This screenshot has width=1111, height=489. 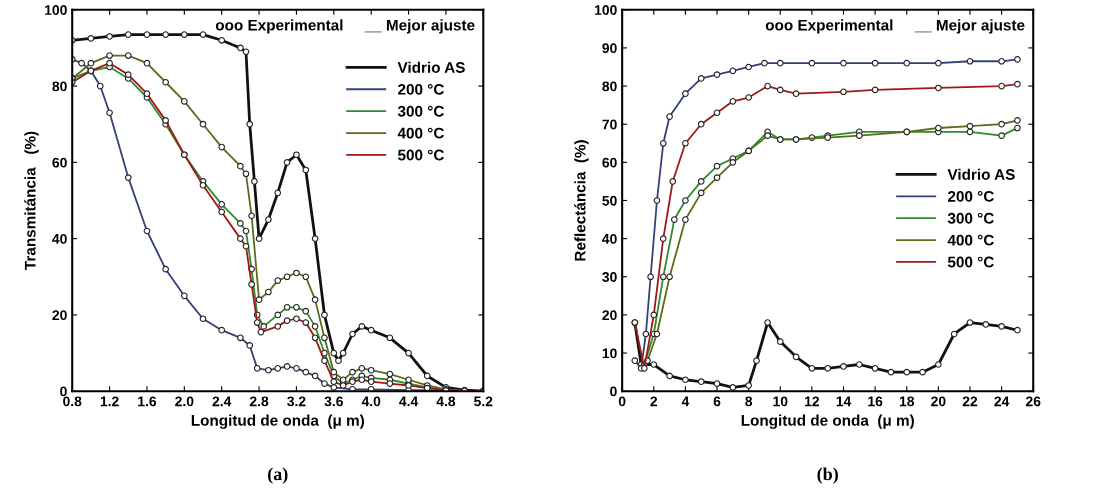 What do you see at coordinates (717, 401) in the screenshot?
I see `x-tick-label: 6` at bounding box center [717, 401].